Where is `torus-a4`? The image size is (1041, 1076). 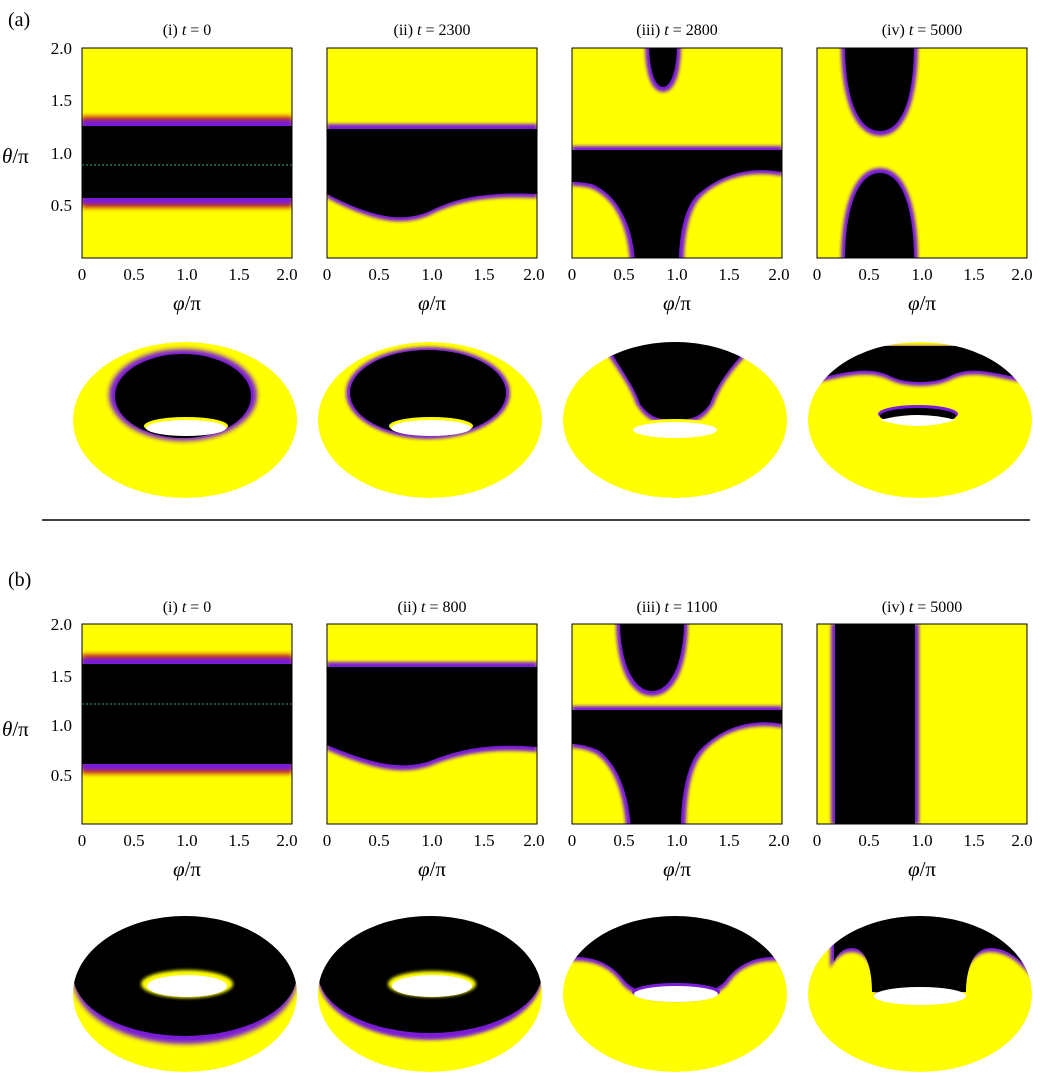
torus-a4 is located at coordinates (920, 420).